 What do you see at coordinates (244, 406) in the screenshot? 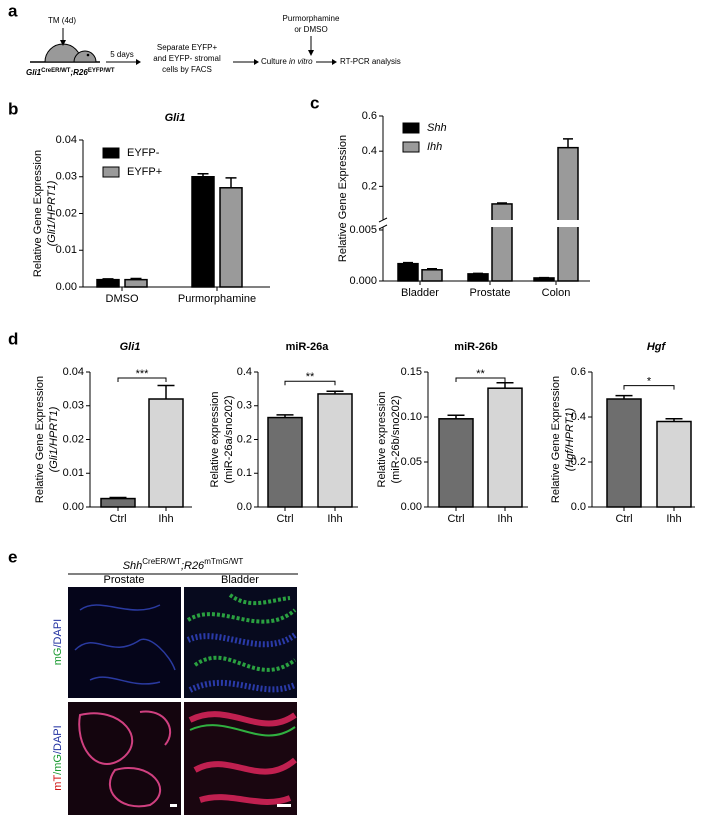
I see `y-tick-label: 0.3` at bounding box center [244, 406].